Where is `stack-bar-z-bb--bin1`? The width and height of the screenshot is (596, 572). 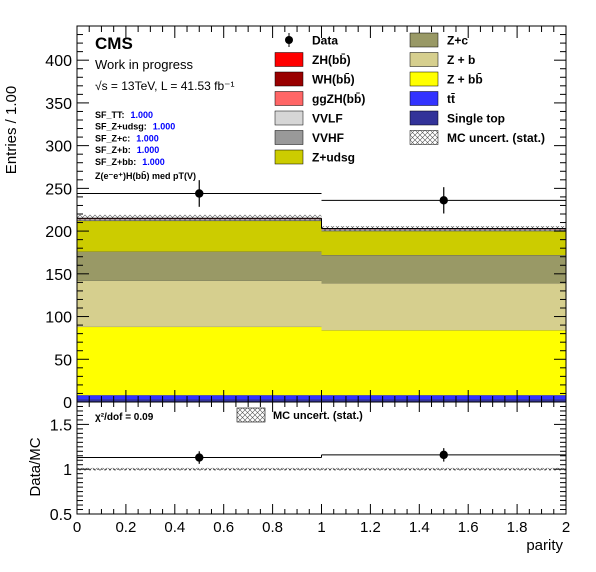
stack-bar-z-bb--bin1 is located at coordinates (443, 363).